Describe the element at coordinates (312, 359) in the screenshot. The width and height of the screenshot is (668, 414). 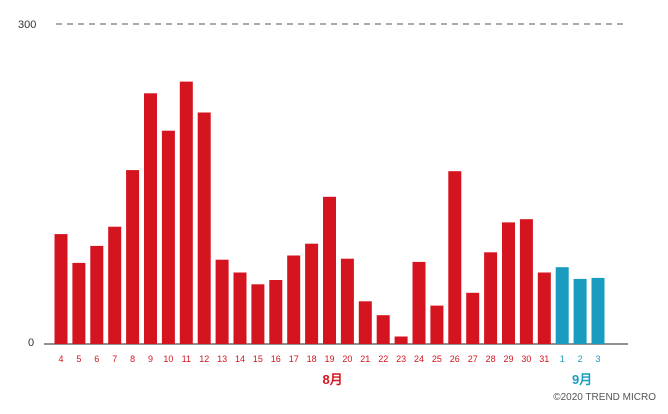
I see `x-tick-aug-18: 18` at that location.